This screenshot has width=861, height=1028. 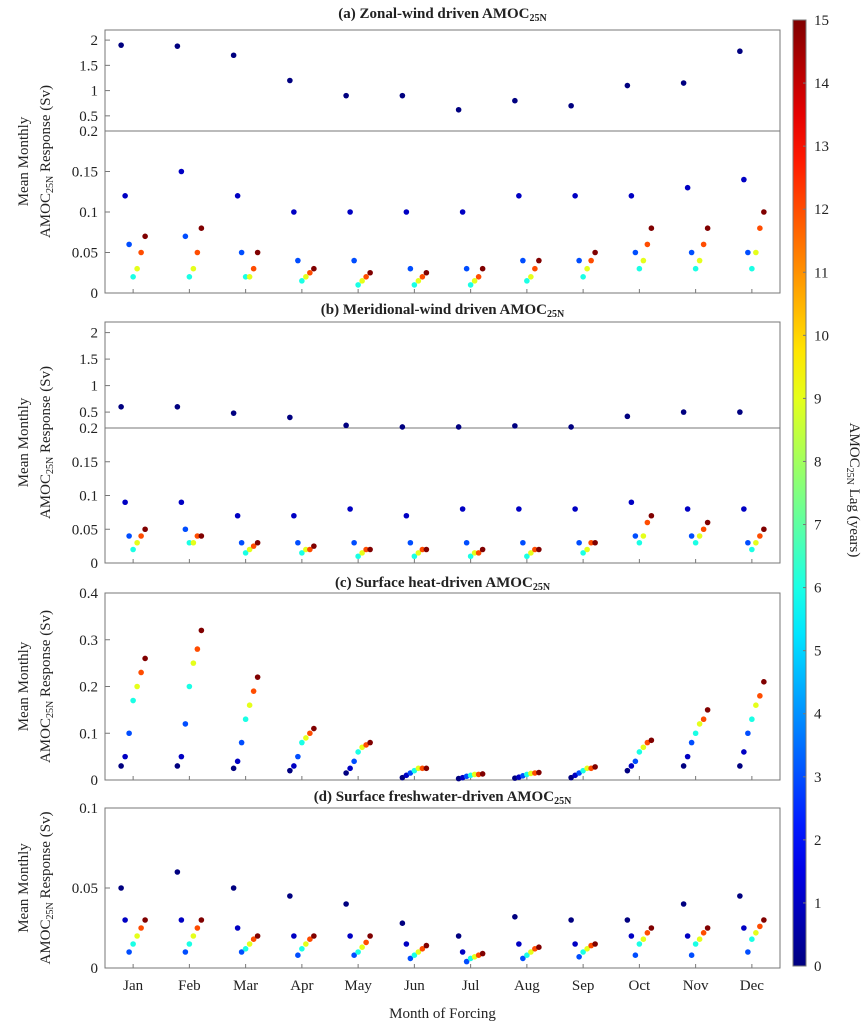 What do you see at coordinates (24, 442) in the screenshot?
I see `y-label: Mean Monthly` at bounding box center [24, 442].